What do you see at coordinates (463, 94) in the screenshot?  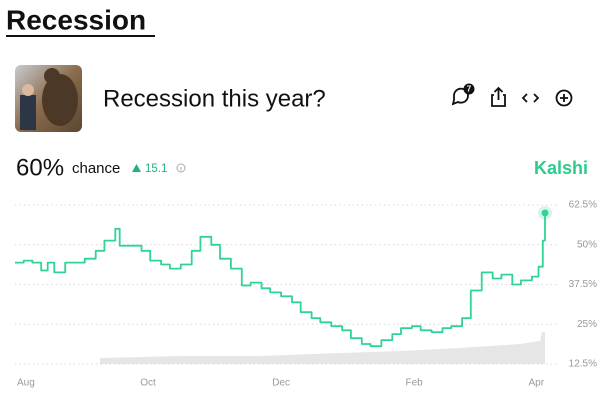 I see `comment-button: 7` at bounding box center [463, 94].